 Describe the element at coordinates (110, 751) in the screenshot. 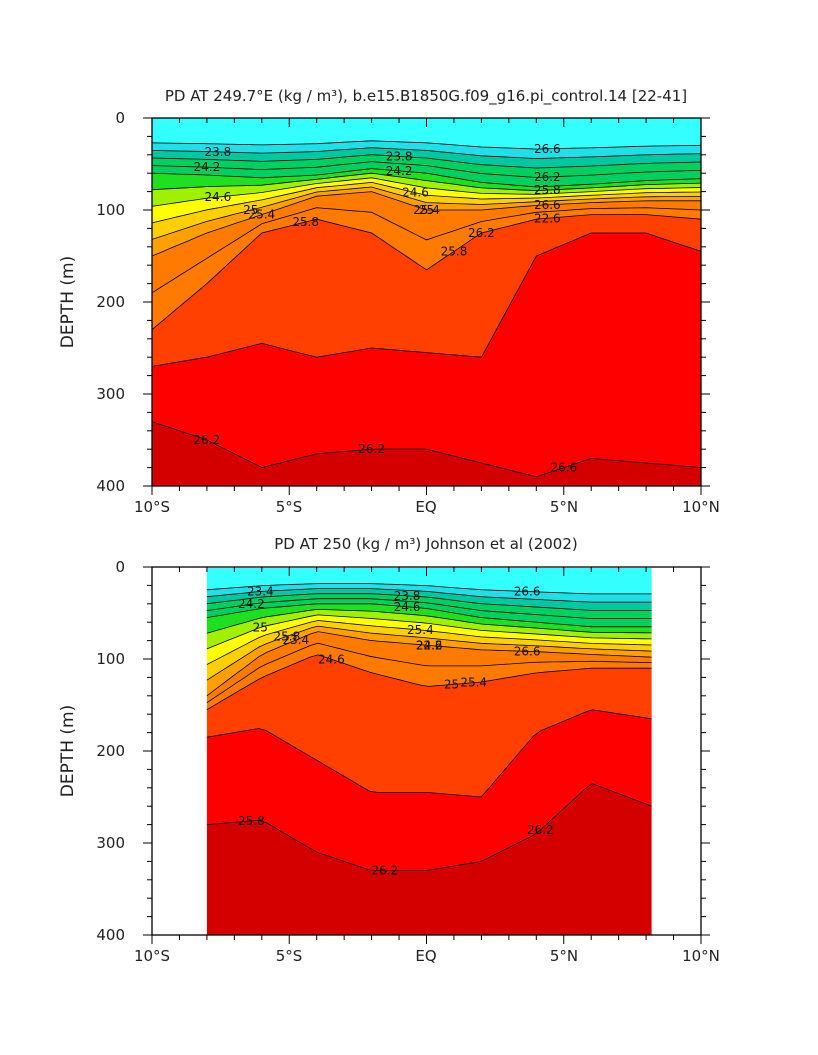

I see `bottom-y-tick-label: 200` at that location.